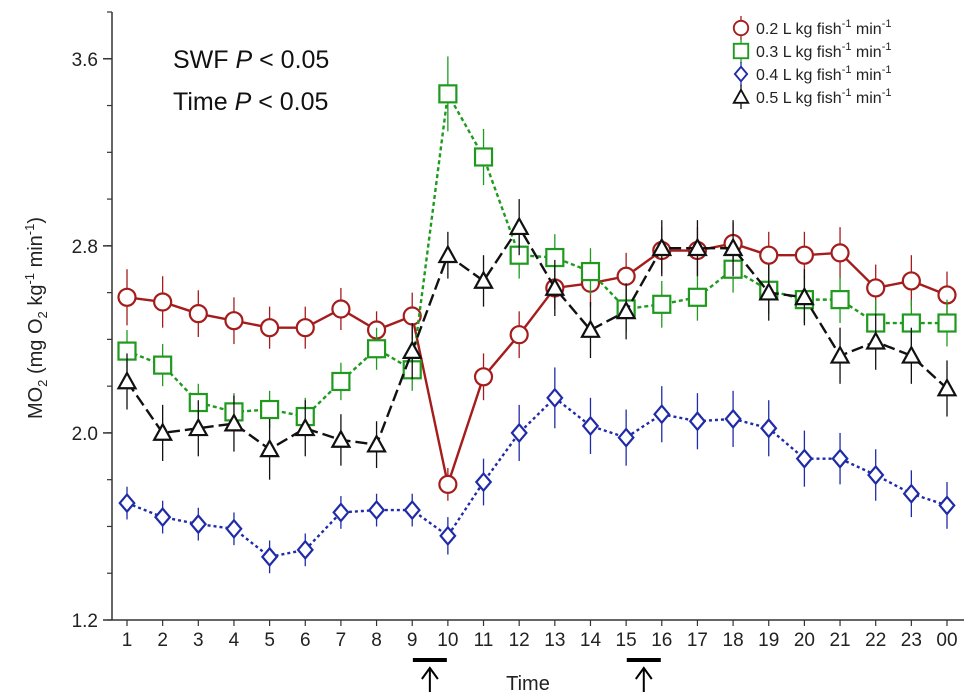 This screenshot has width=969, height=698. What do you see at coordinates (198, 640) in the screenshot?
I see `x-tick-label: 3` at bounding box center [198, 640].